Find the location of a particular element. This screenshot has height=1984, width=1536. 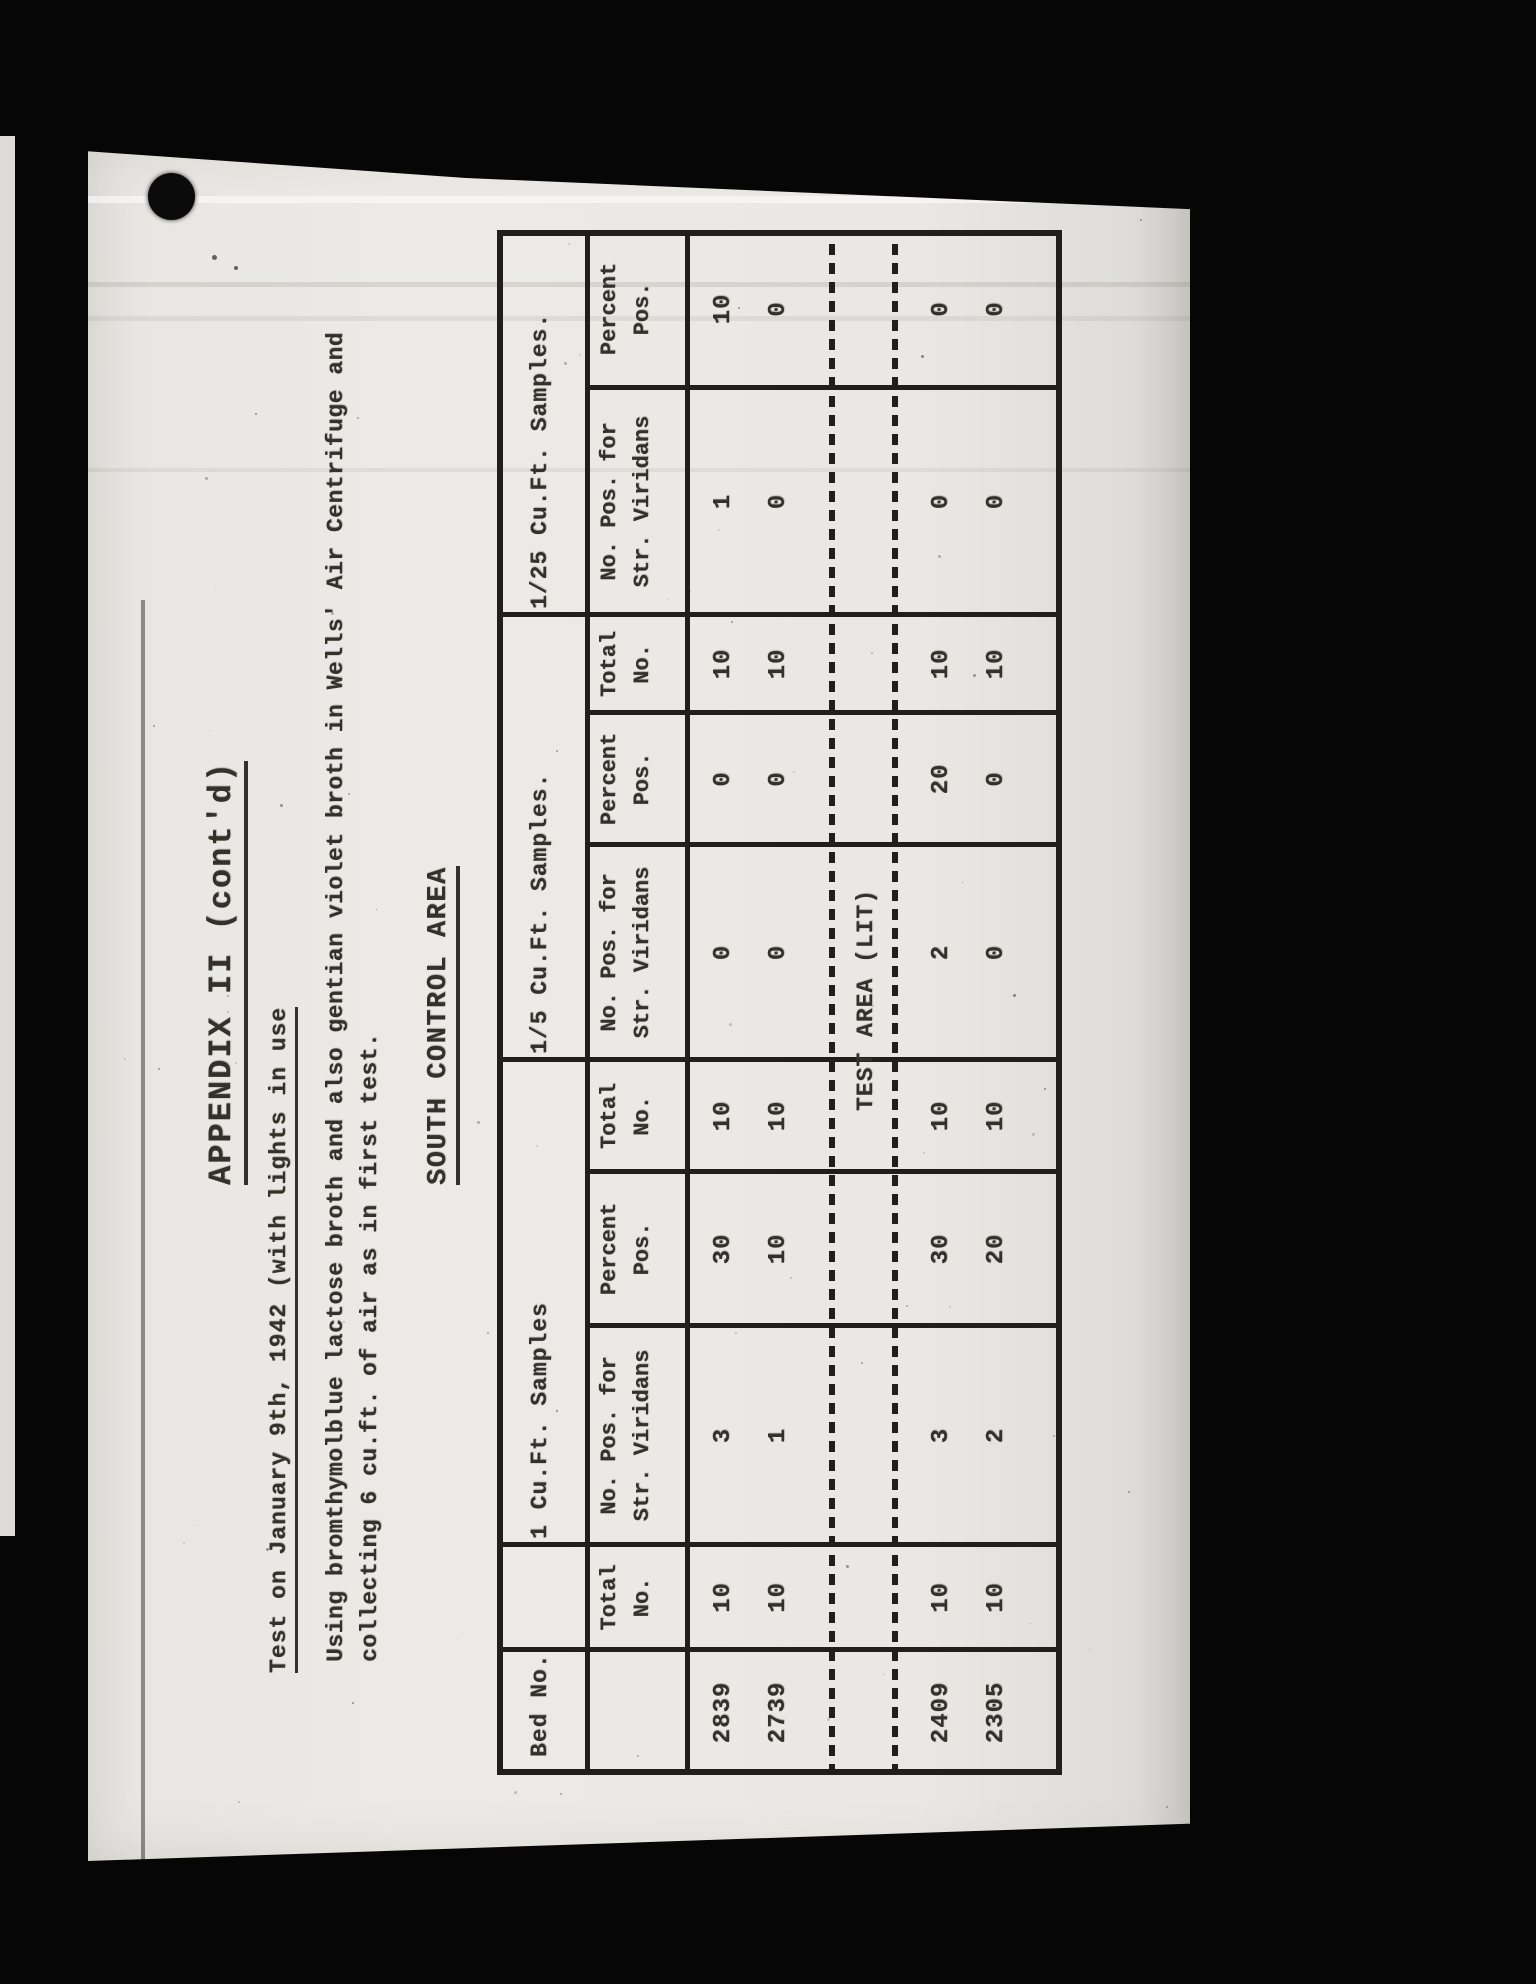

group-header-1-25cuft: 1/25 Cu.Ft. Samples. is located at coordinates (540, 460).